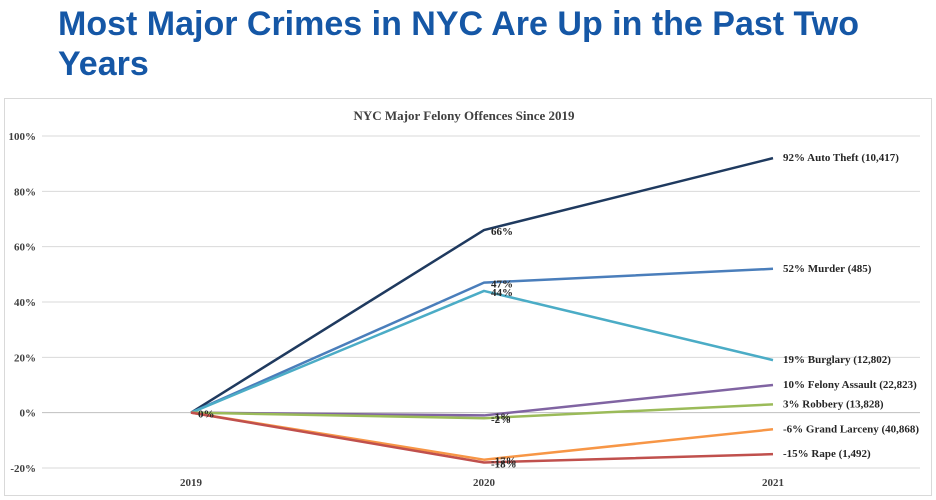 Image resolution: width=936 pixels, height=500 pixels. What do you see at coordinates (25, 358) in the screenshot?
I see `y-tick-label: 20%` at bounding box center [25, 358].